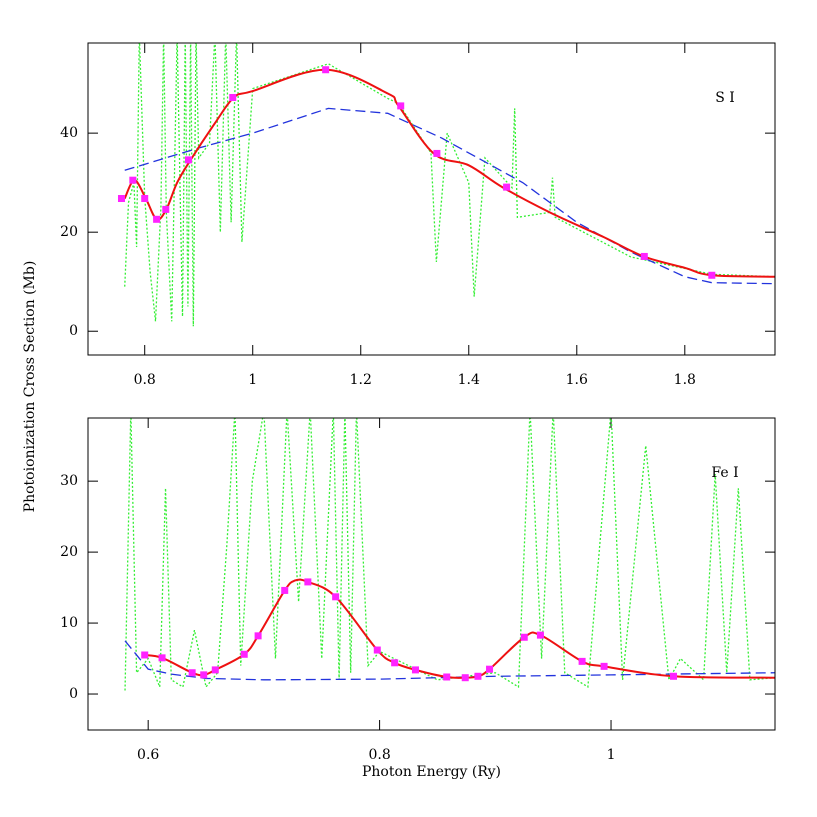  What do you see at coordinates (725, 98) in the screenshot?
I see `panel-label: S I` at bounding box center [725, 98].